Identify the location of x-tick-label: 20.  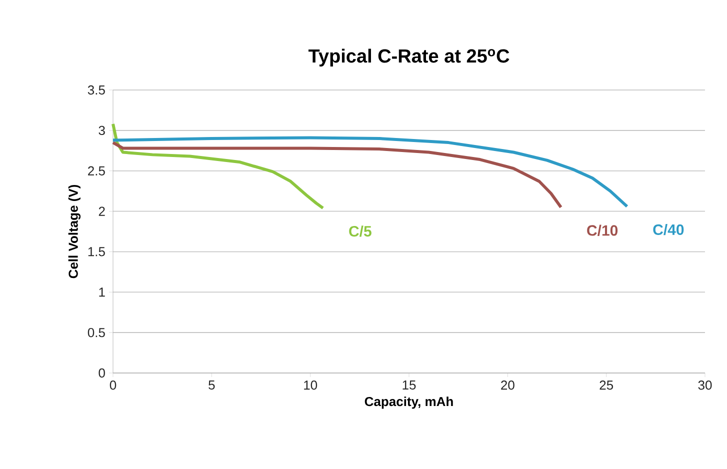
(507, 385).